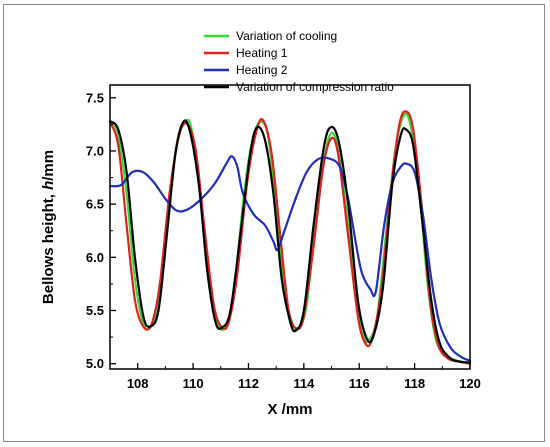 The width and height of the screenshot is (550, 447). Describe the element at coordinates (315, 87) in the screenshot. I see `legend-entry-label: Variation of compression ratio` at that location.